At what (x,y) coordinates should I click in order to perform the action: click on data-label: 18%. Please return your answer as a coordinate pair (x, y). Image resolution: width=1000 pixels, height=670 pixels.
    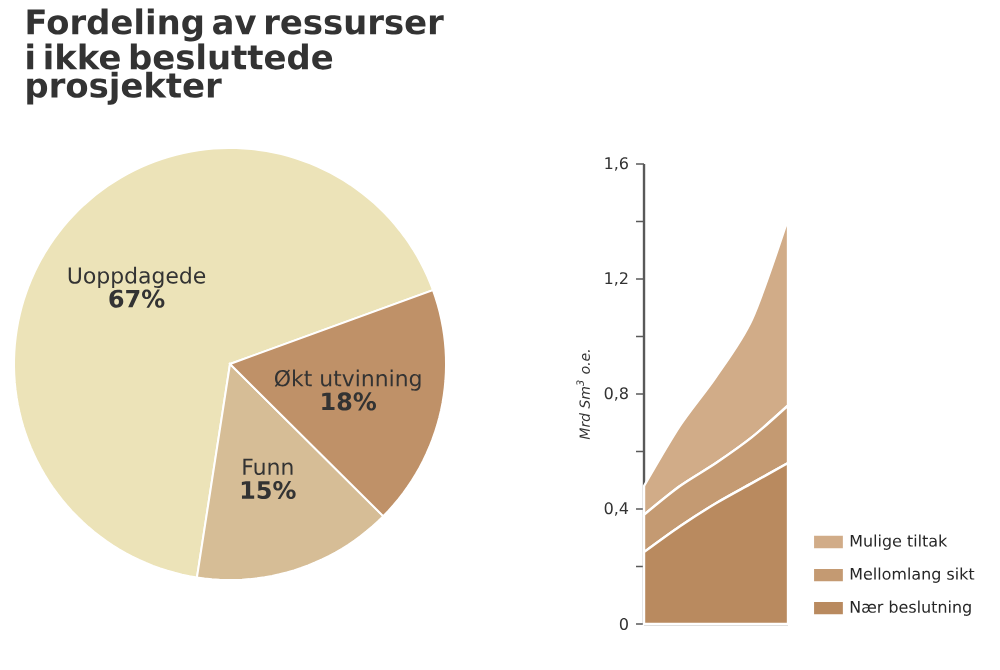
    Looking at the image, I should click on (349, 401).